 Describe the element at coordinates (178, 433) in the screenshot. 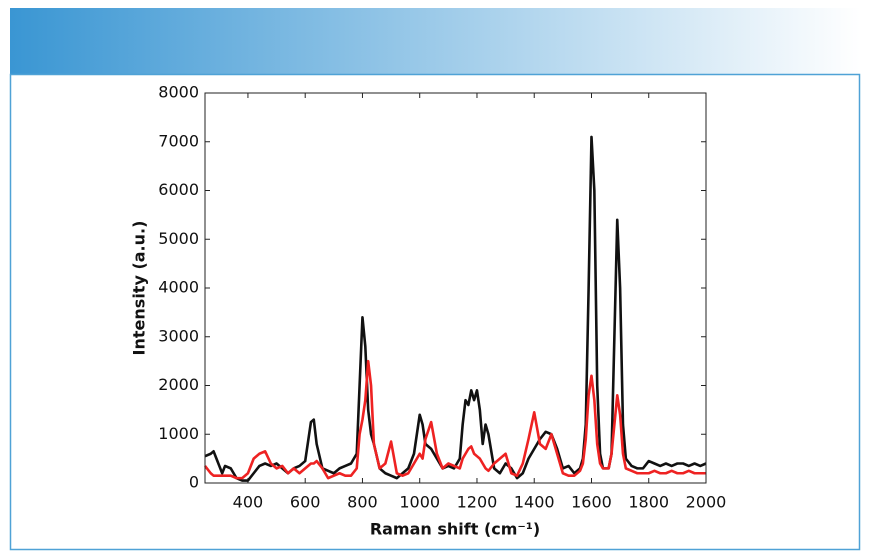

I see `y-tick-label: 1000` at that location.